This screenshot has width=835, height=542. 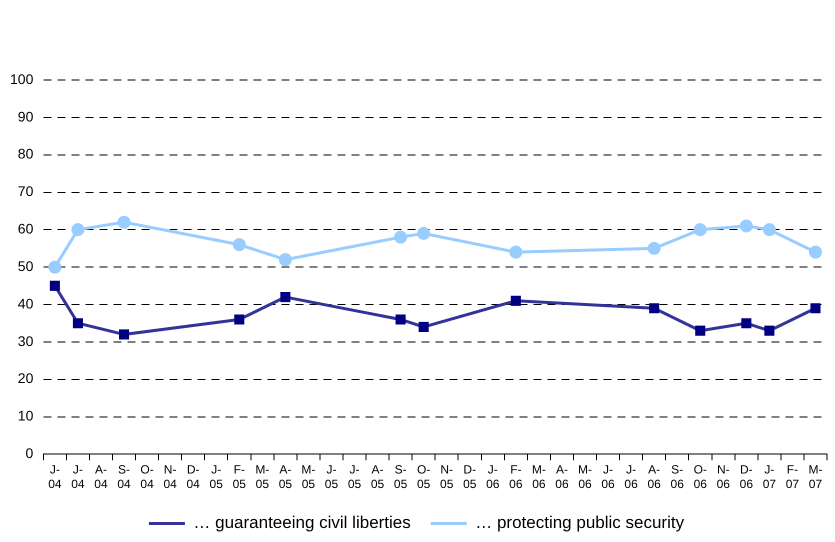 What do you see at coordinates (302, 522) in the screenshot?
I see `legend-label: … guaranteeing civil liberties` at bounding box center [302, 522].